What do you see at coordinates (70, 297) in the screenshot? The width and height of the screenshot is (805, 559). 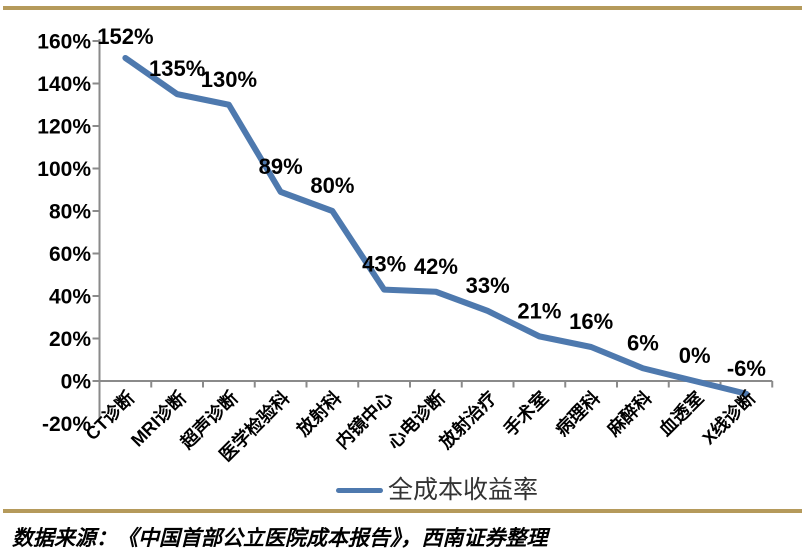 I see `y-axis-tick-label: 40%` at bounding box center [70, 297].